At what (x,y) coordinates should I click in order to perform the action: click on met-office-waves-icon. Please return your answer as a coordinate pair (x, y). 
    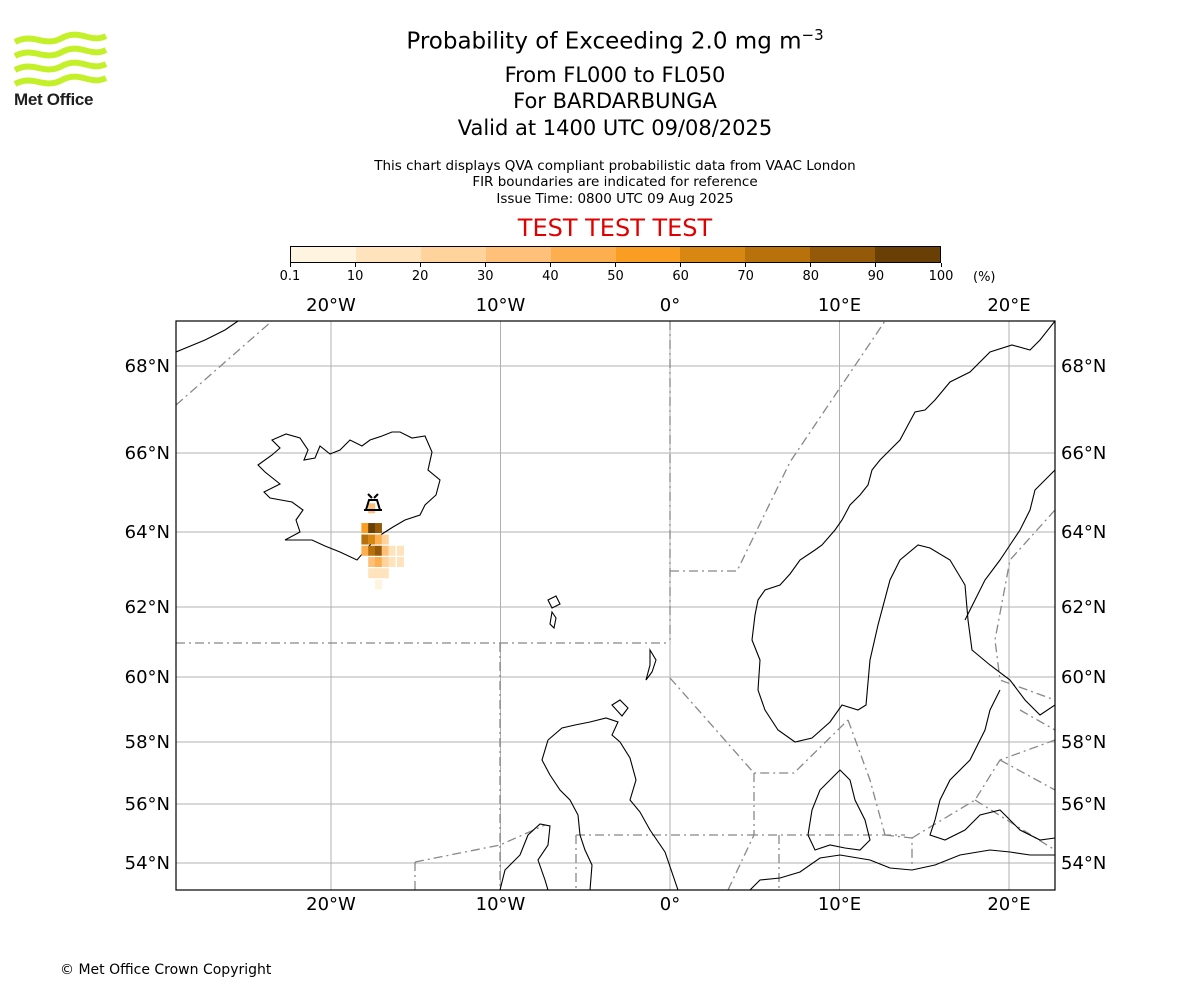
    Looking at the image, I should click on (60, 59).